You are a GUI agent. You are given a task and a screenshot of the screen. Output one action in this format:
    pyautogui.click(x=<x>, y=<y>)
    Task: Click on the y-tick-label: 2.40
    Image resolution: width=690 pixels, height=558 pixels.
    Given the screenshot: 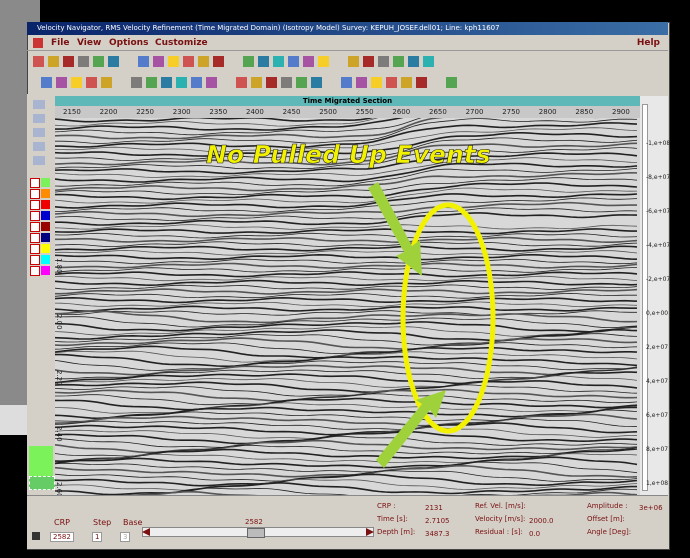 What is the action you would take?
    pyautogui.click(x=59, y=434)
    